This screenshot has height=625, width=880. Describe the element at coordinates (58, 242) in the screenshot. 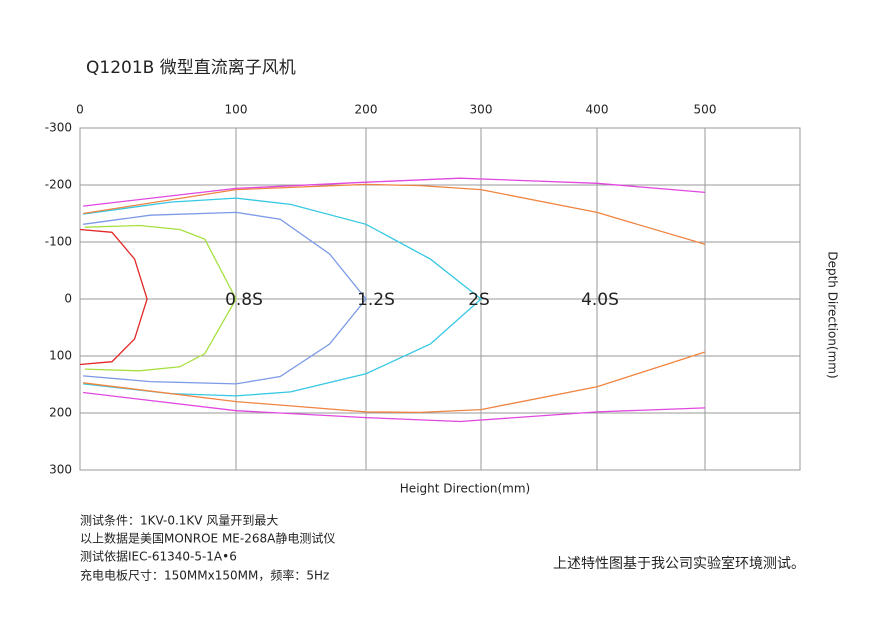

I see `y-tick-label: -100` at that location.